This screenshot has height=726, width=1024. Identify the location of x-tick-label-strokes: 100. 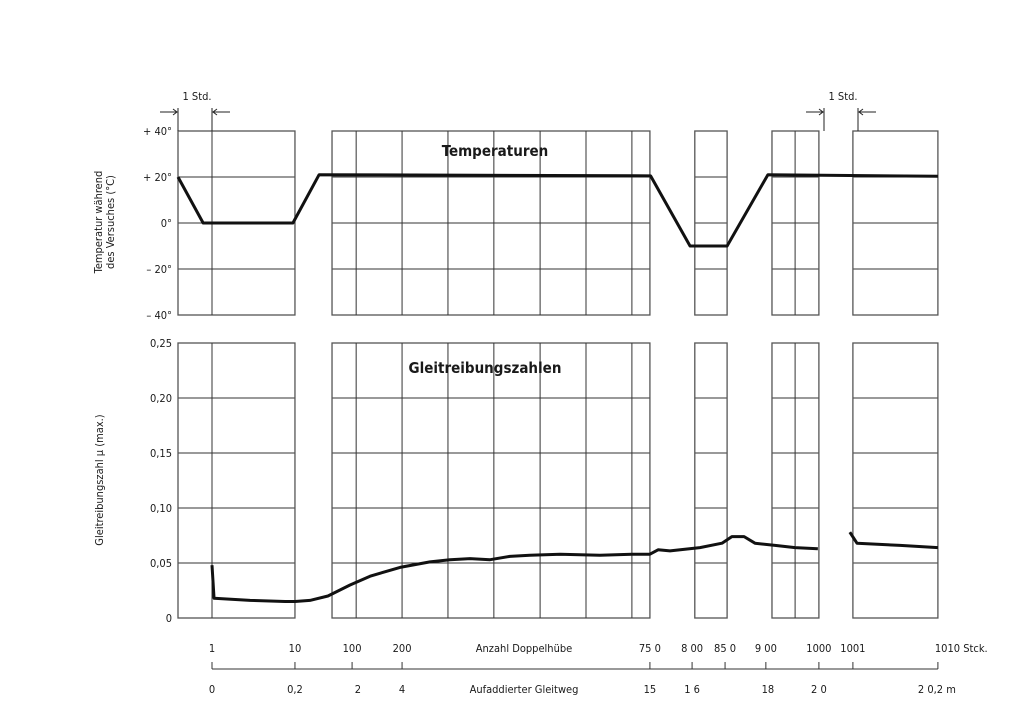
(352, 648).